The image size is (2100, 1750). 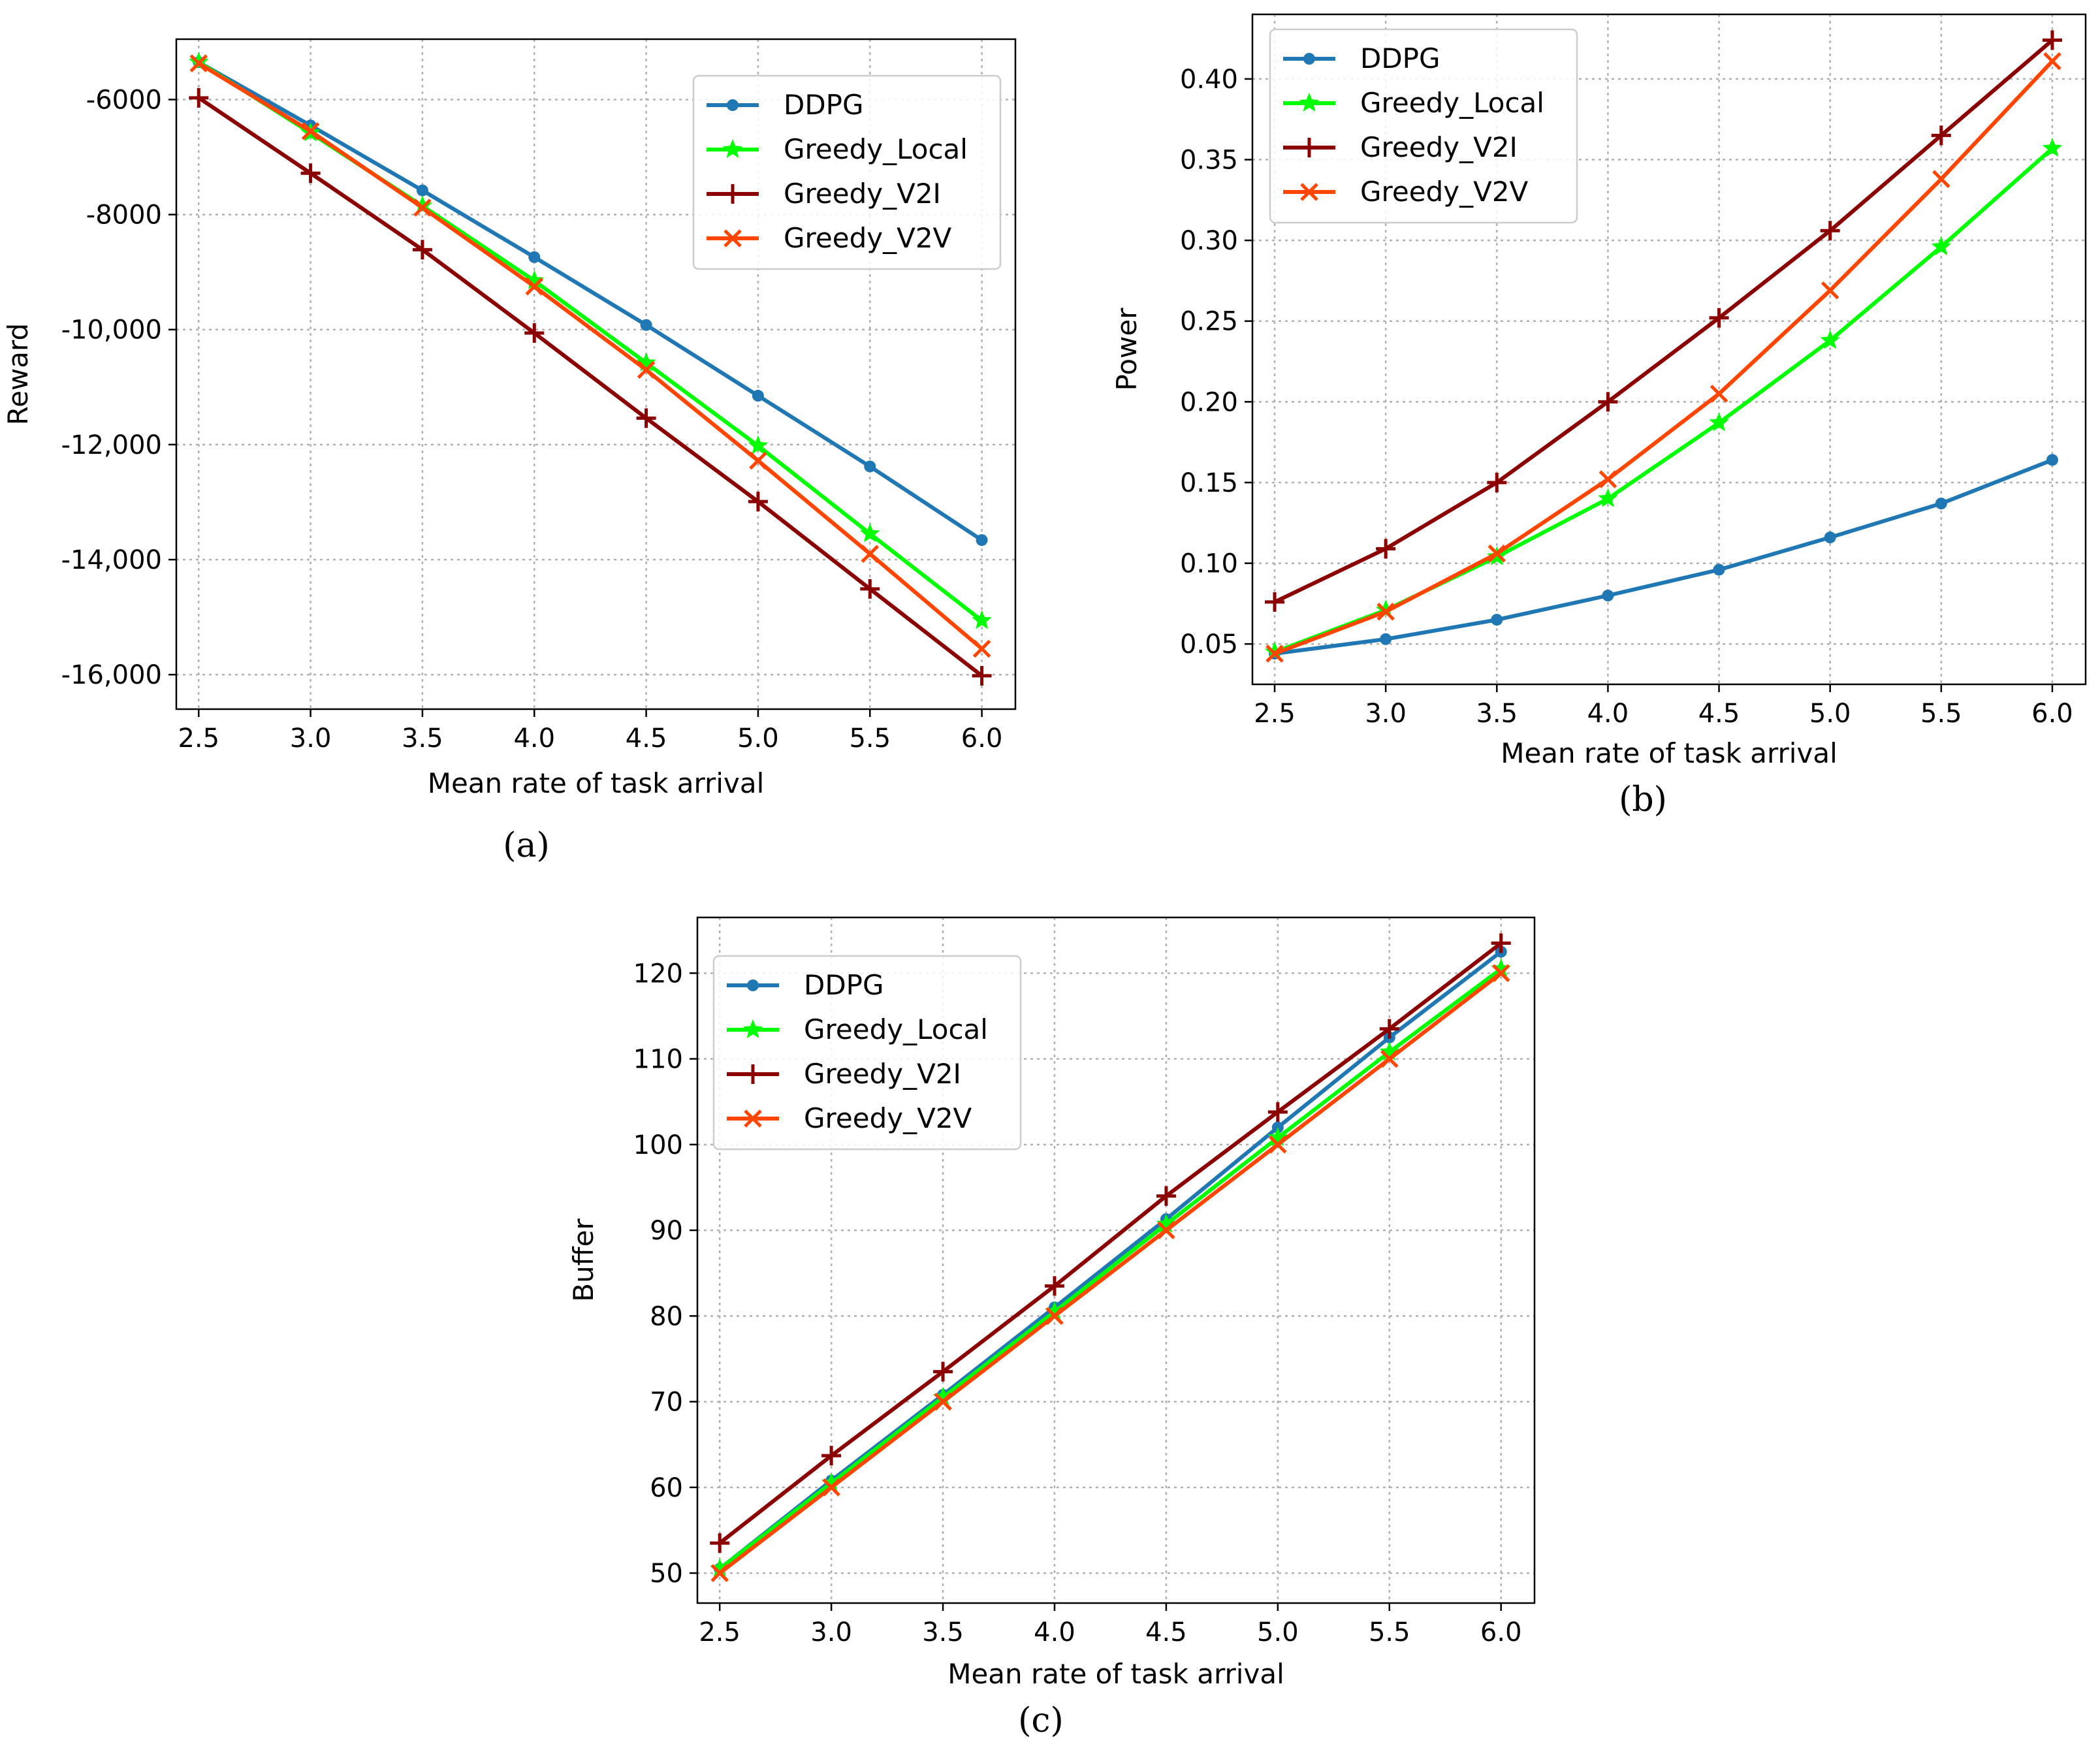 I want to click on legend-marker-ddpg, so click(x=733, y=105).